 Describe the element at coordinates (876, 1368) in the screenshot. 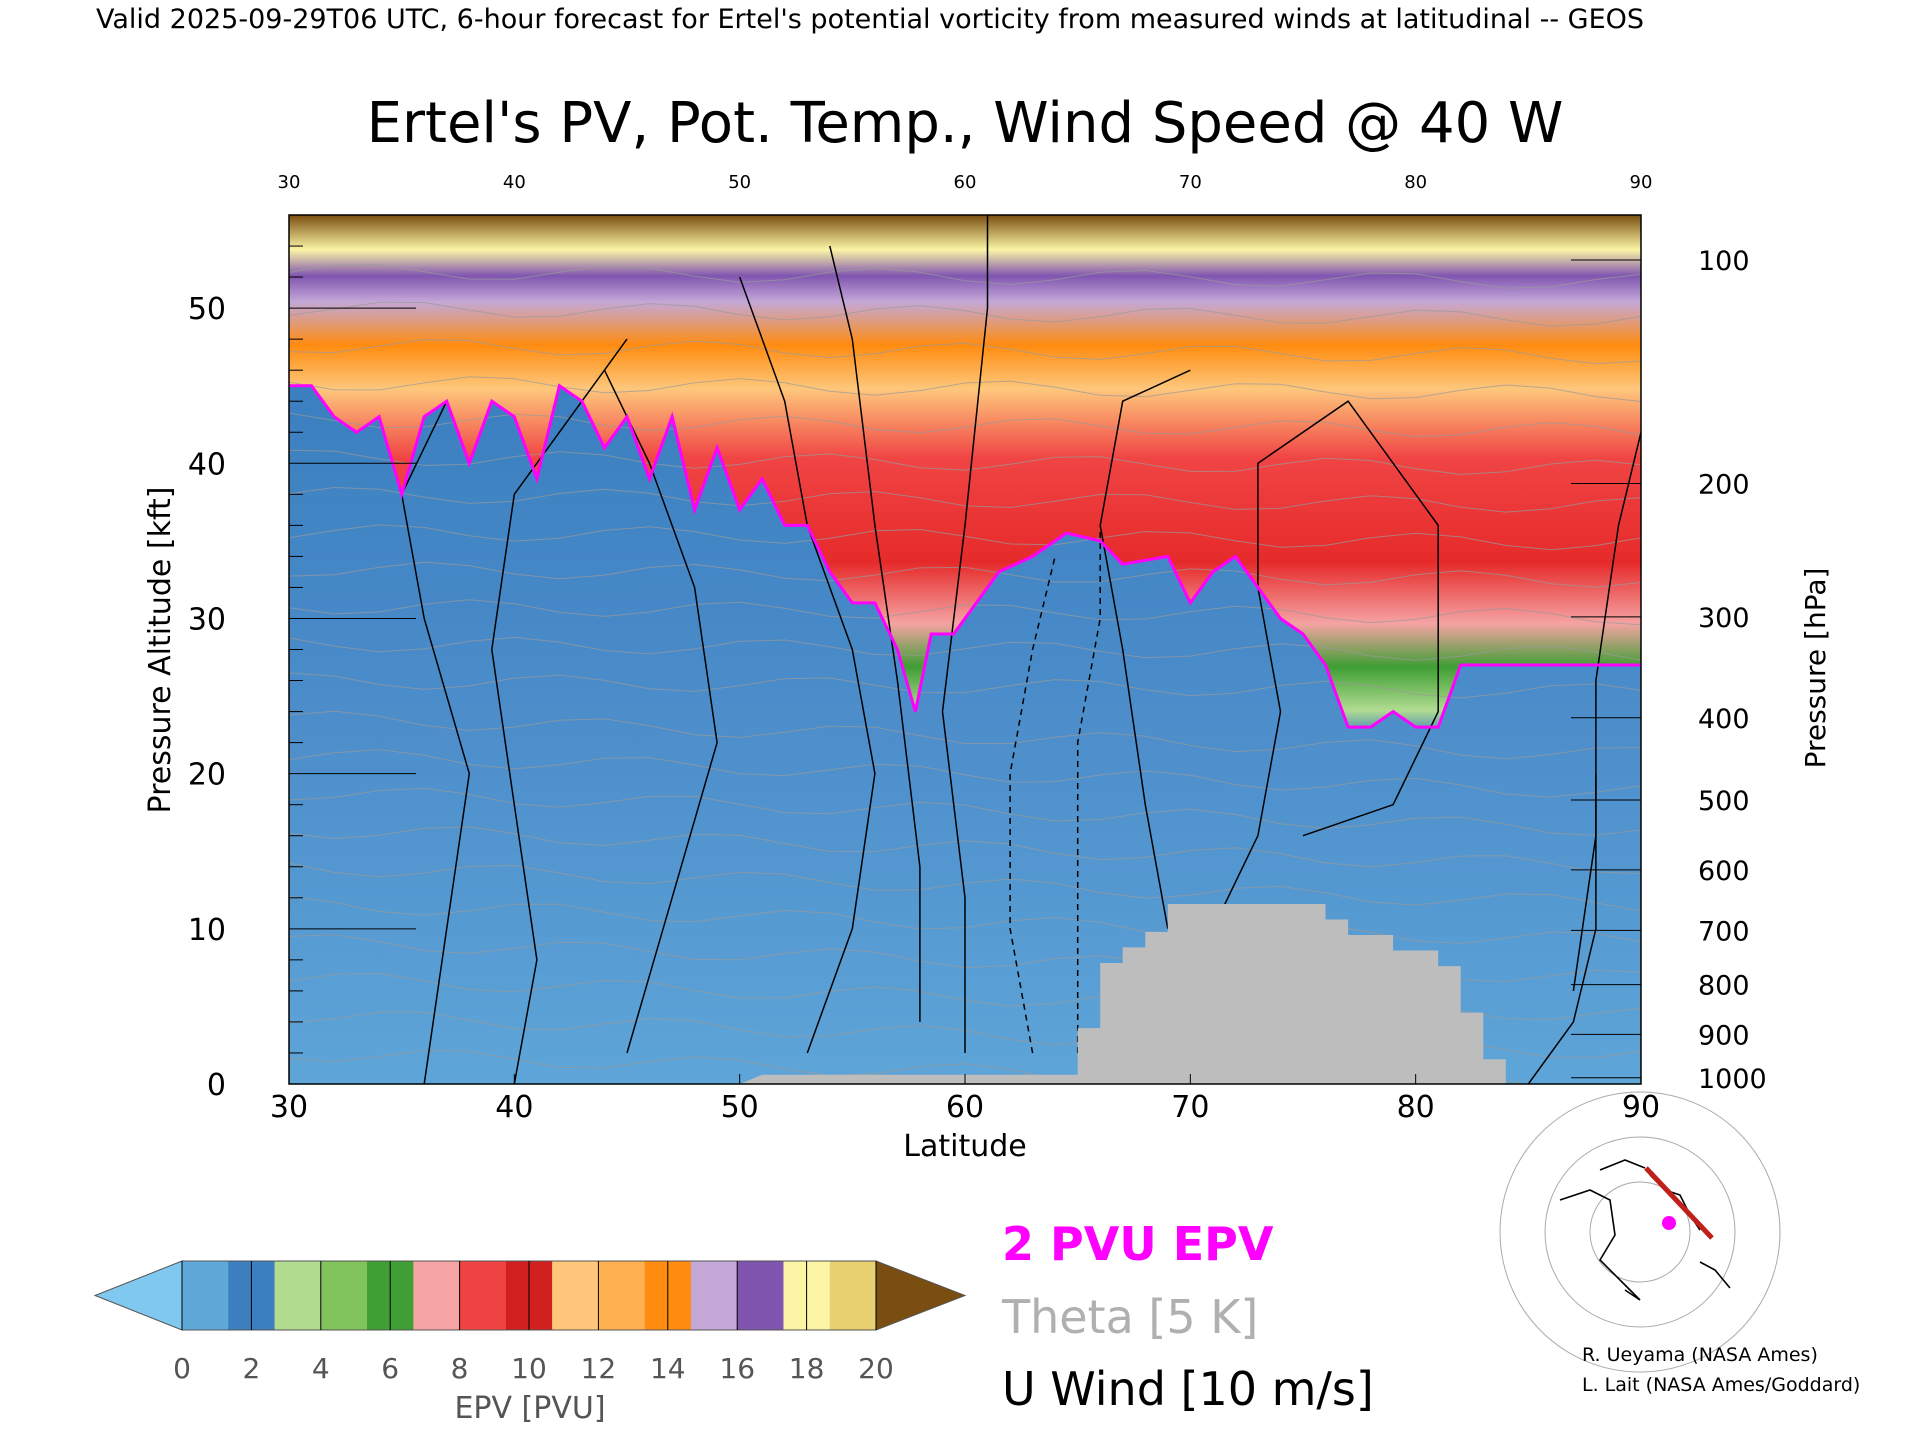

I see `colorbar-tick-label: 20` at that location.